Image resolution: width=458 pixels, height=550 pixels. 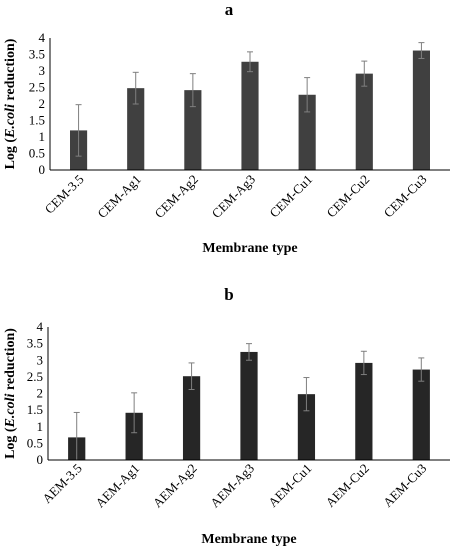 What do you see at coordinates (404, 485) in the screenshot?
I see `x-tick-label: AEM-Cu3` at bounding box center [404, 485].